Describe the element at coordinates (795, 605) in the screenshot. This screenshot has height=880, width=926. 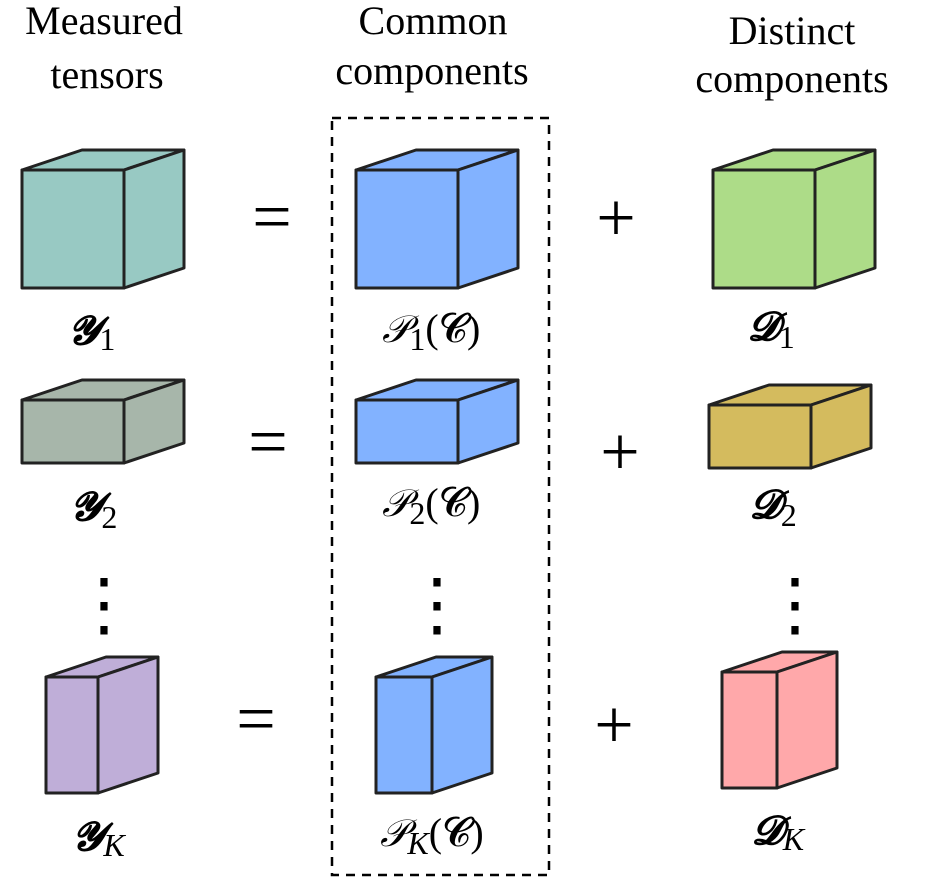
I see `vdots-distinct: ⋮` at that location.